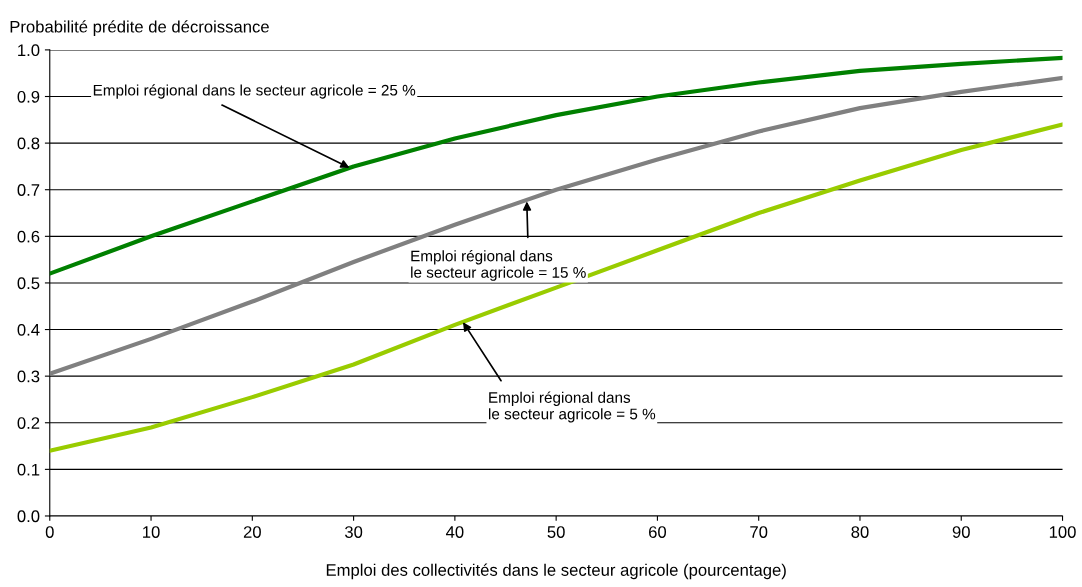  What do you see at coordinates (556, 532) in the screenshot?
I see `x-tick-label: 50` at bounding box center [556, 532].